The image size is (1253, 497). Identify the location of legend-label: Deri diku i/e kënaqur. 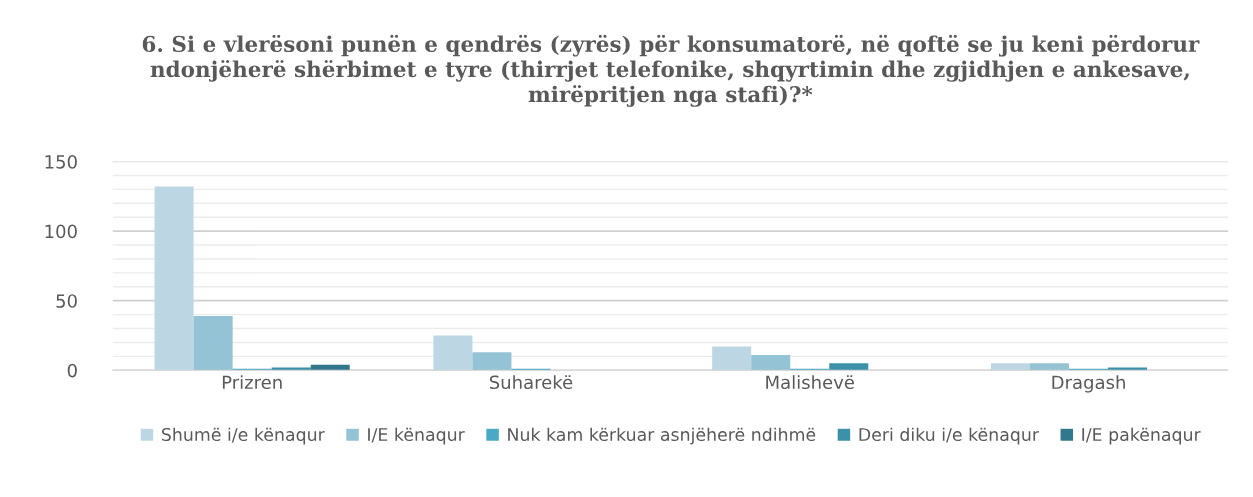
(949, 436).